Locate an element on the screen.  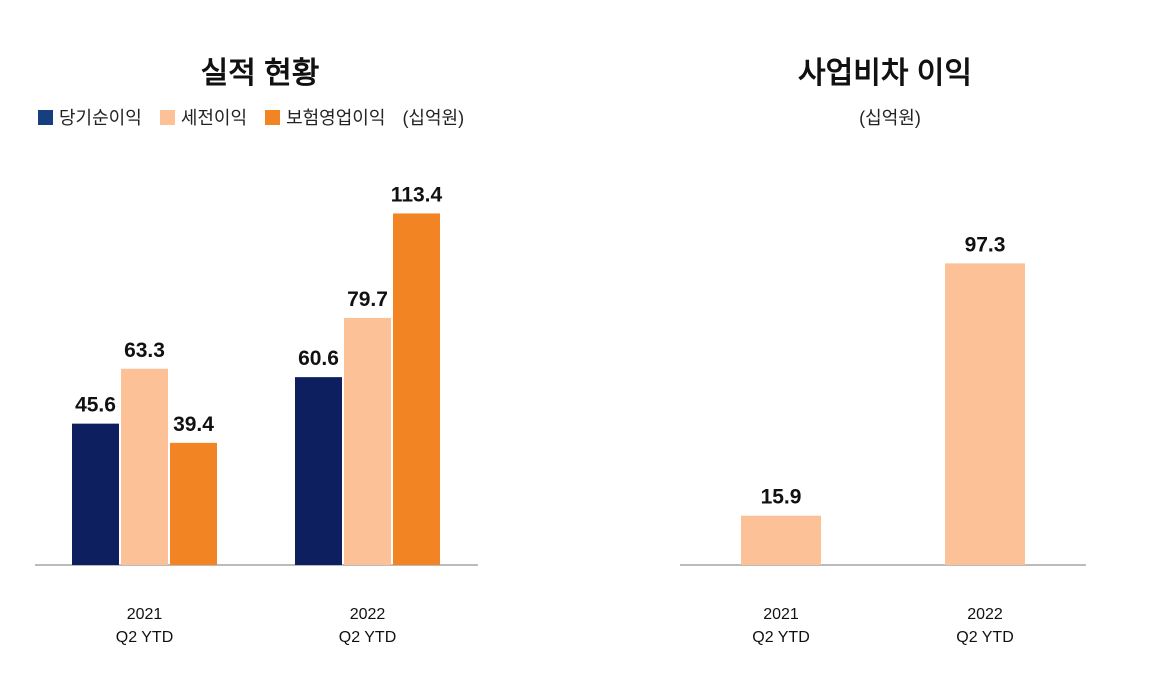
data-label: 113.4 is located at coordinates (417, 194).